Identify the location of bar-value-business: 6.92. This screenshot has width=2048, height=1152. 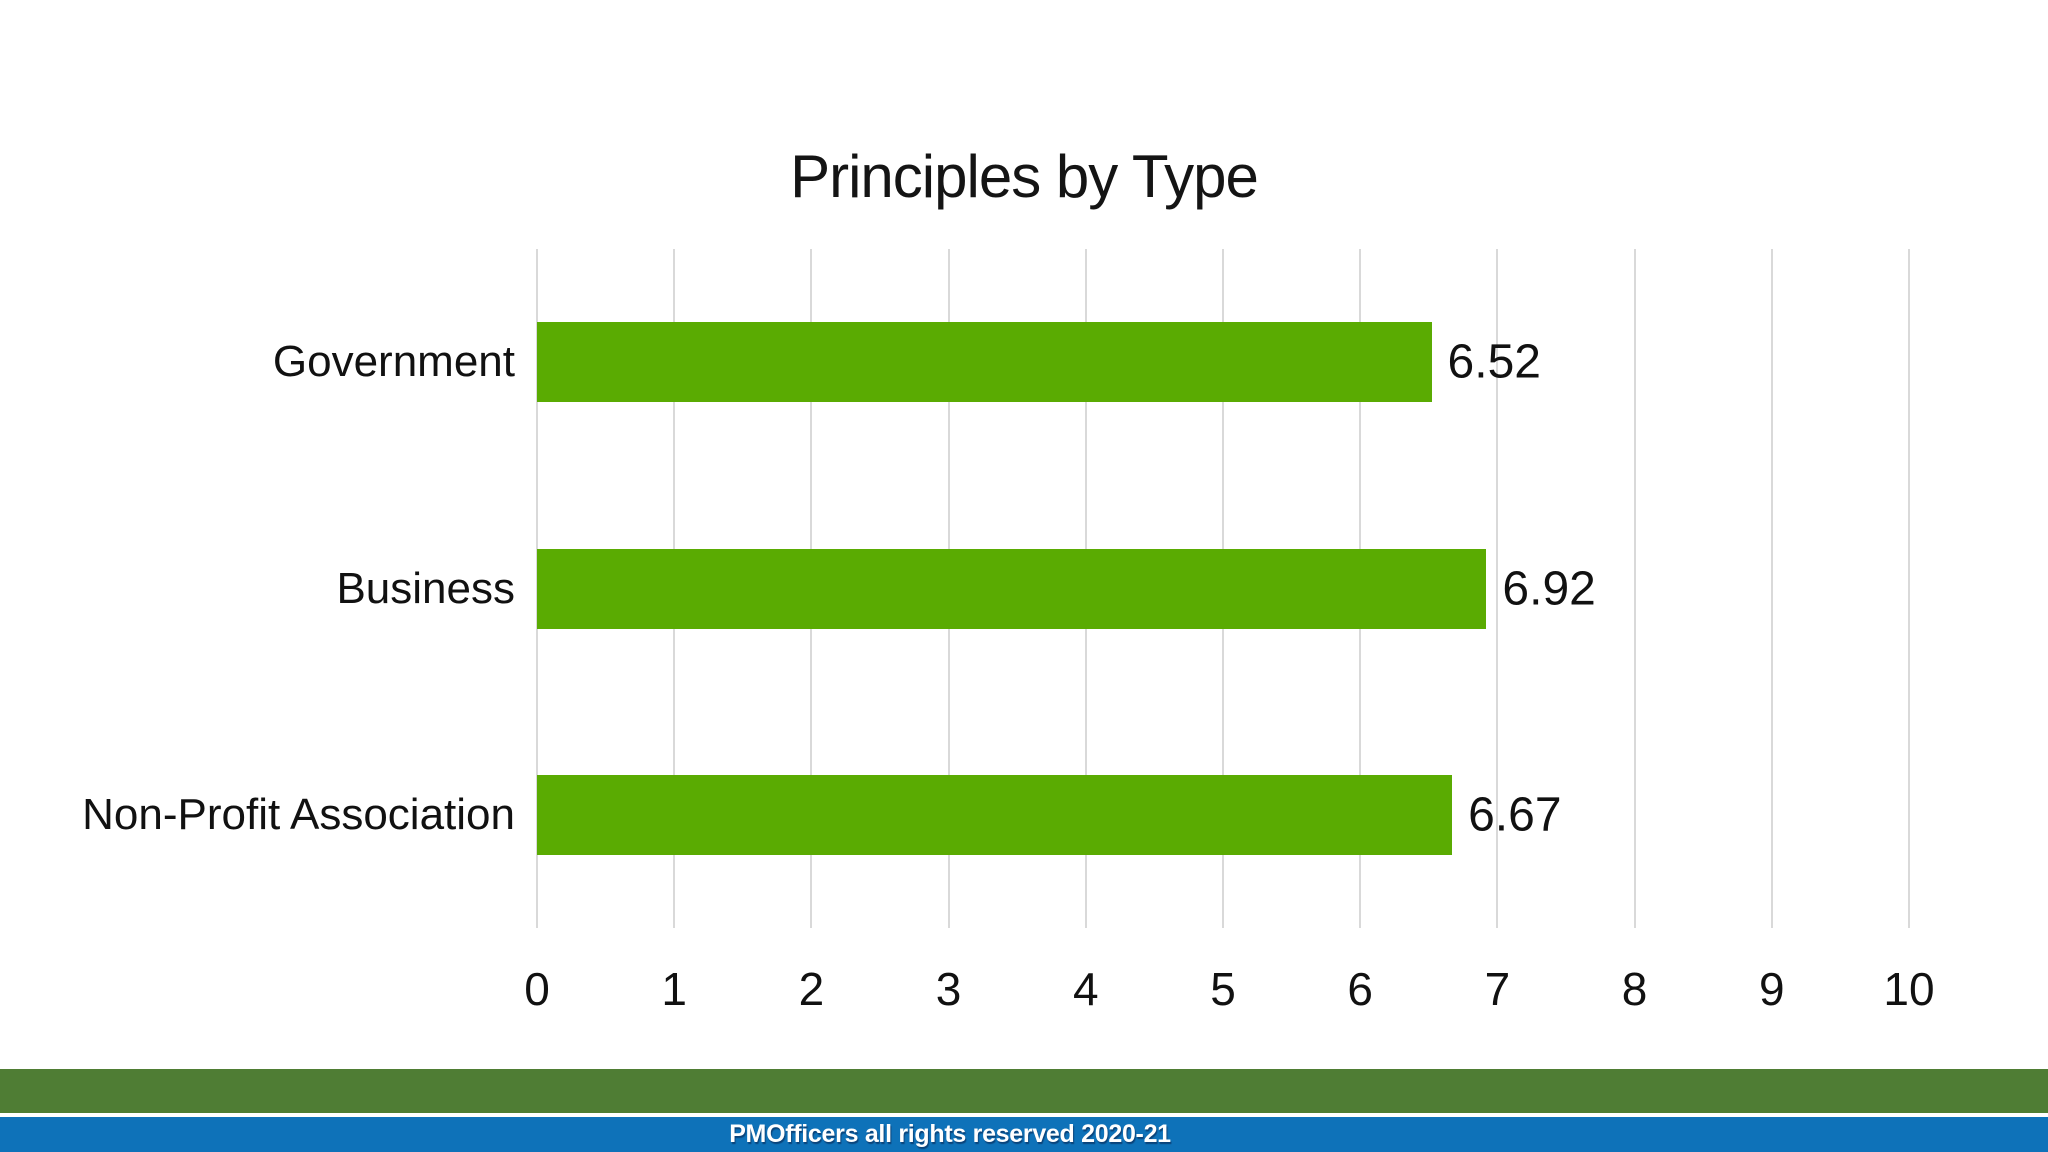
(1549, 588).